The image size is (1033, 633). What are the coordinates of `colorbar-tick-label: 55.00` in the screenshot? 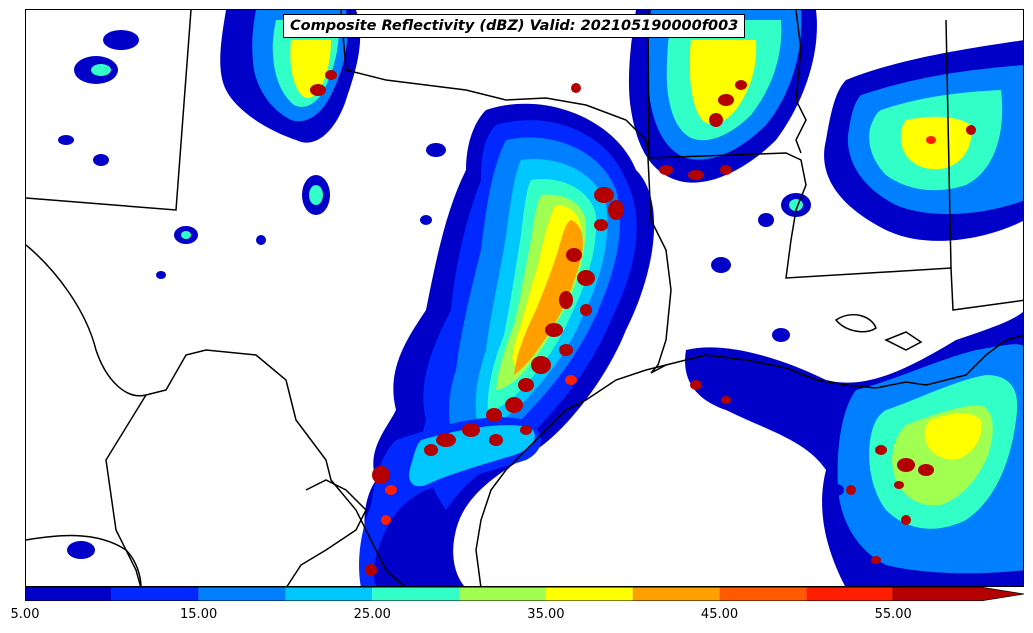 It's located at (893, 614).